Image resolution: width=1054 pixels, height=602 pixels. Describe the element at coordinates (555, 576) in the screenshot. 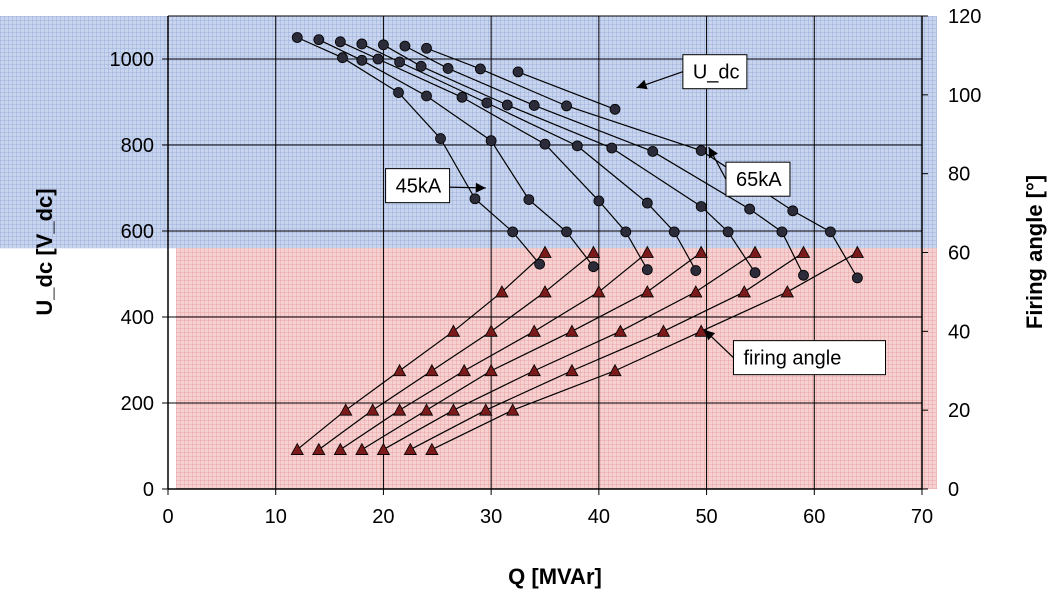

I see `x-axis-title: Q [MVAr]` at that location.